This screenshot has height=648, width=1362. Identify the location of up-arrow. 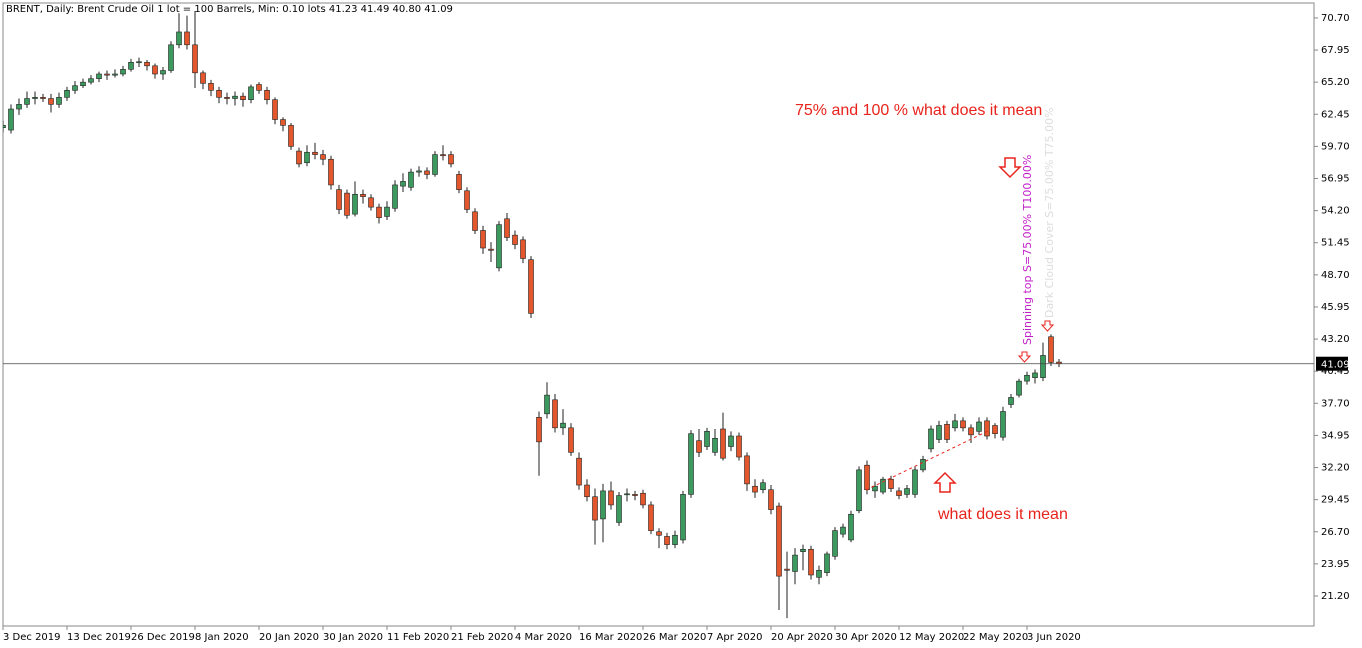
(945, 482).